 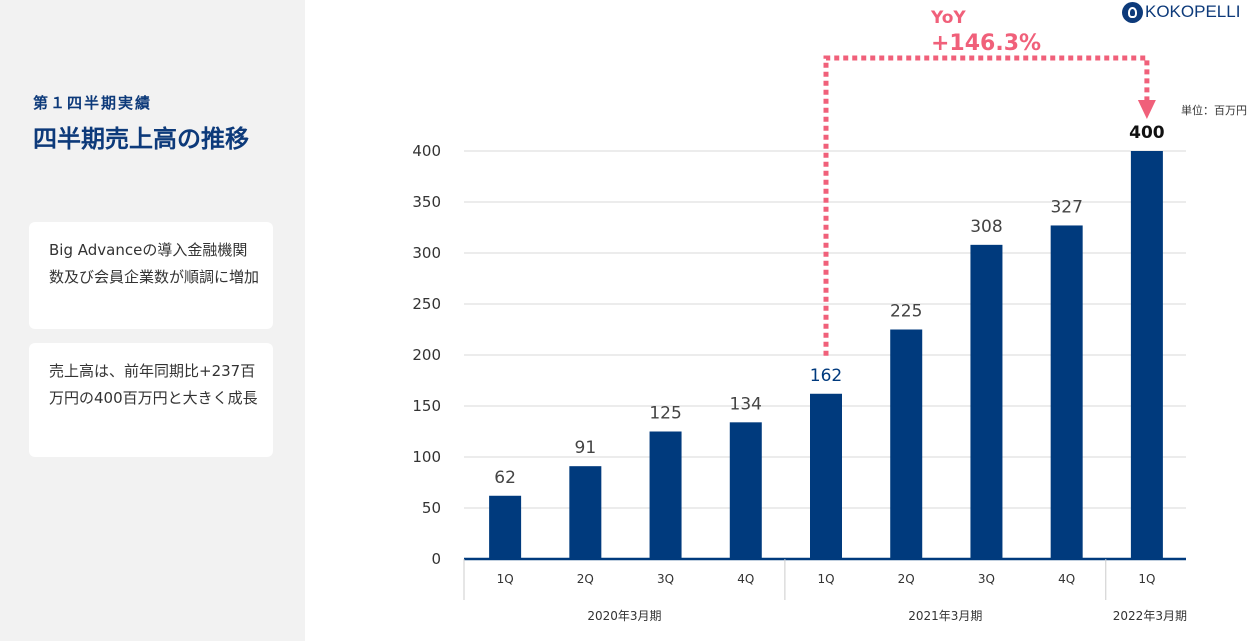 What do you see at coordinates (426, 151) in the screenshot?
I see `y-tick-label: 400` at bounding box center [426, 151].